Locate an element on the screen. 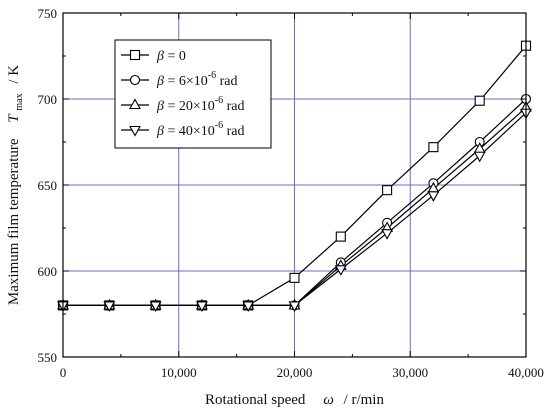 Image resolution: width=550 pixels, height=414 pixels. x-axis-title: Rotational speed ω / r/min is located at coordinates (294, 400).